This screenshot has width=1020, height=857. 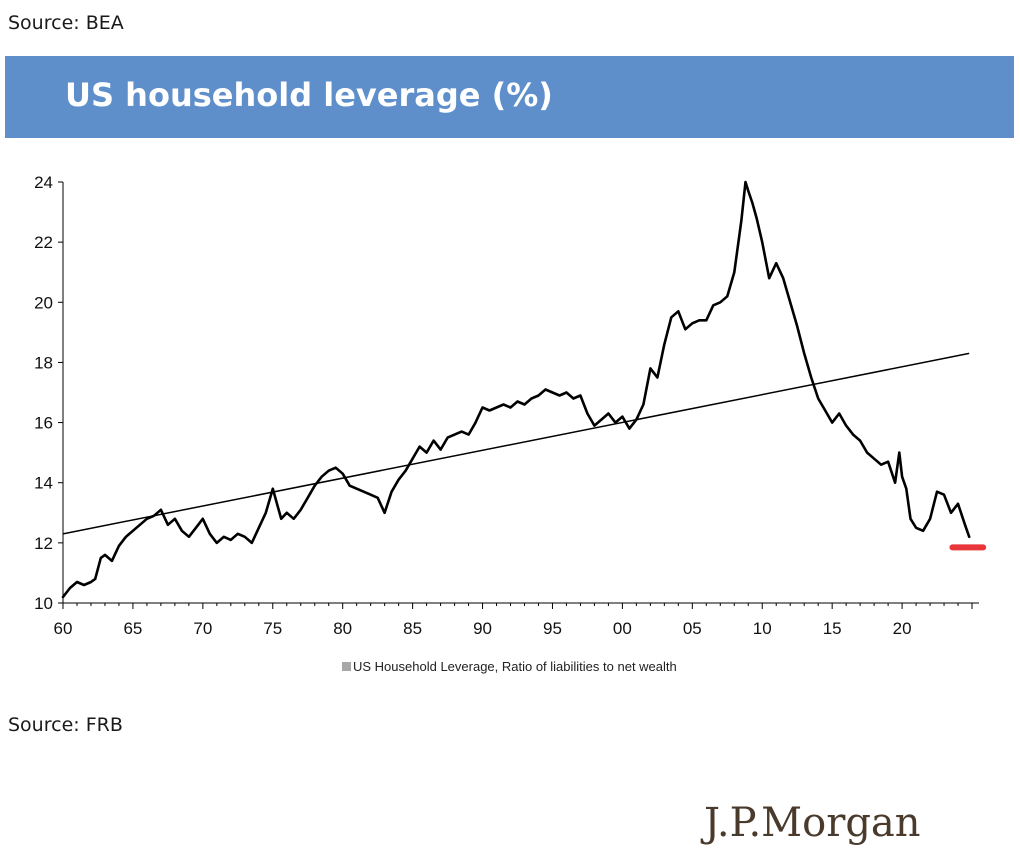 What do you see at coordinates (346, 666) in the screenshot?
I see `legend-swatch` at bounding box center [346, 666].